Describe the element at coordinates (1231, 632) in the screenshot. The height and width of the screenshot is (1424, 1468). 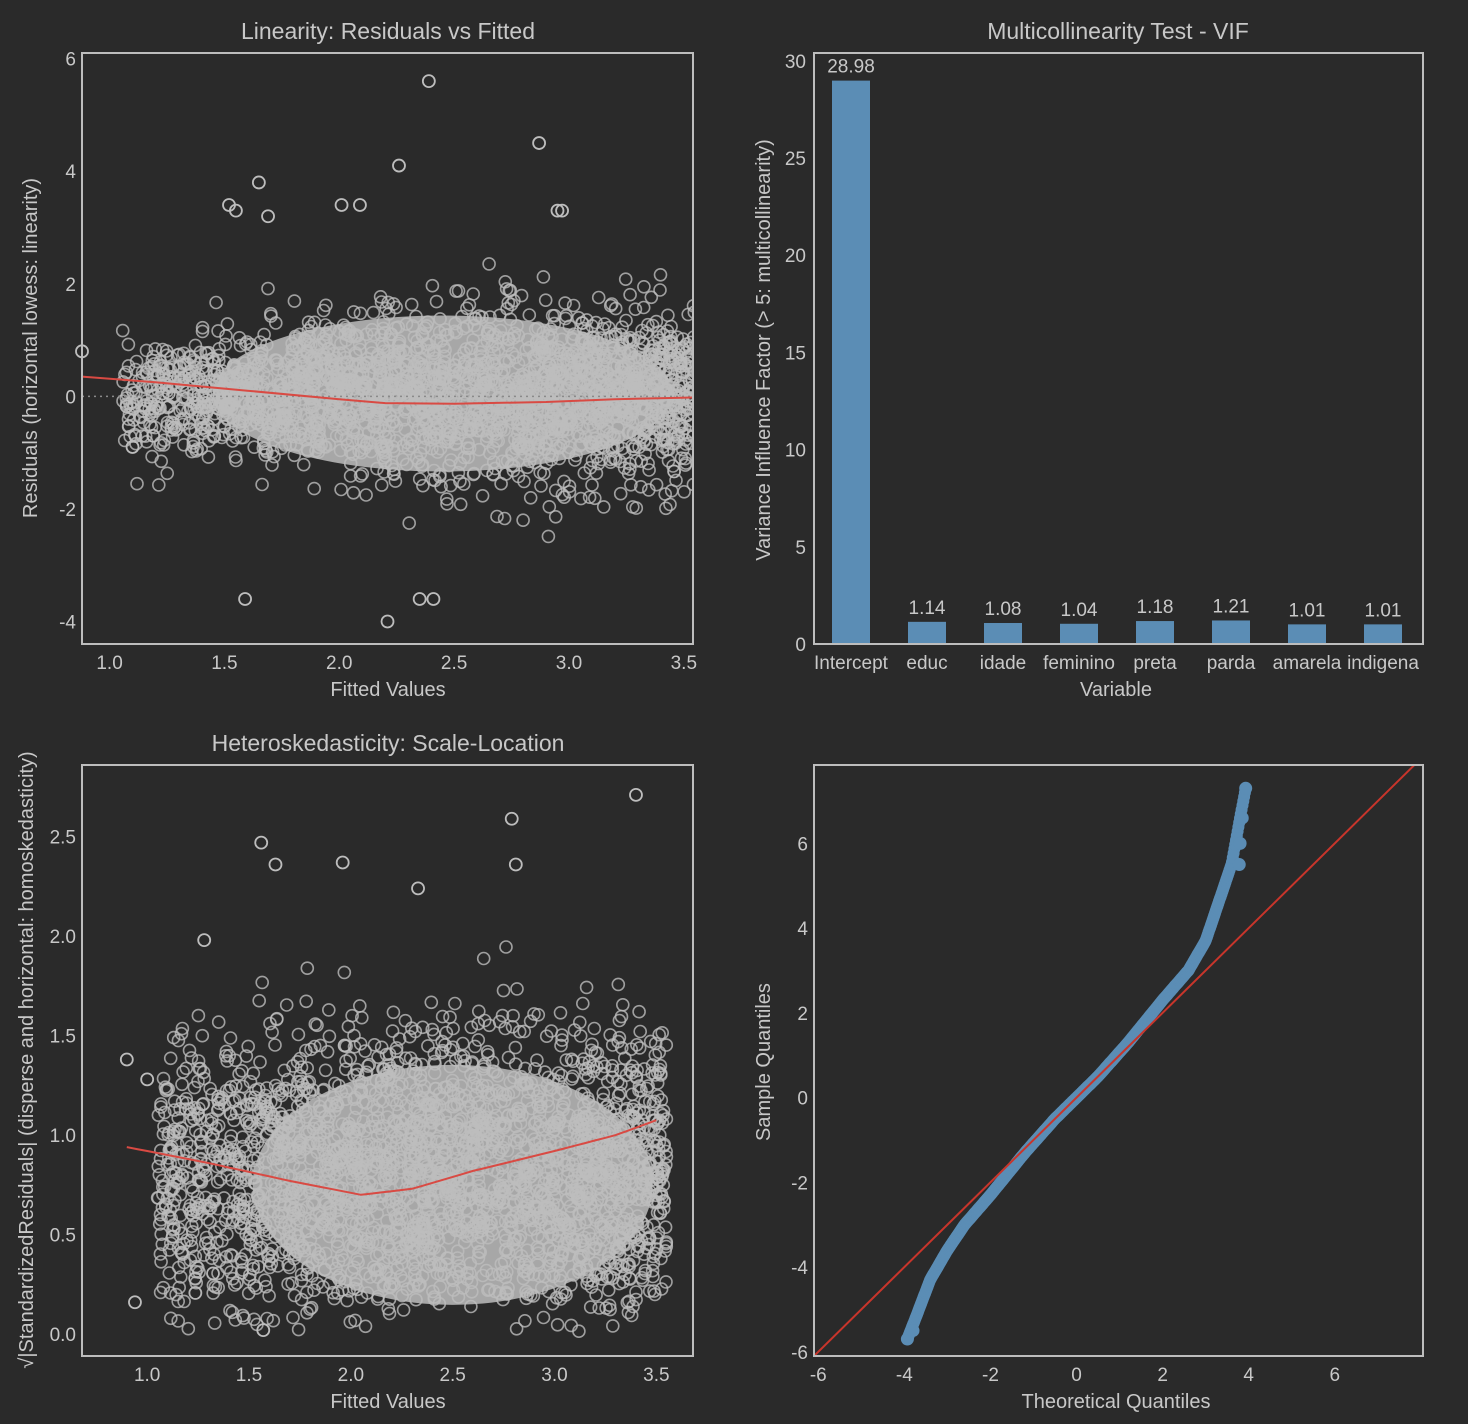
I see `vif-bar-parda` at that location.